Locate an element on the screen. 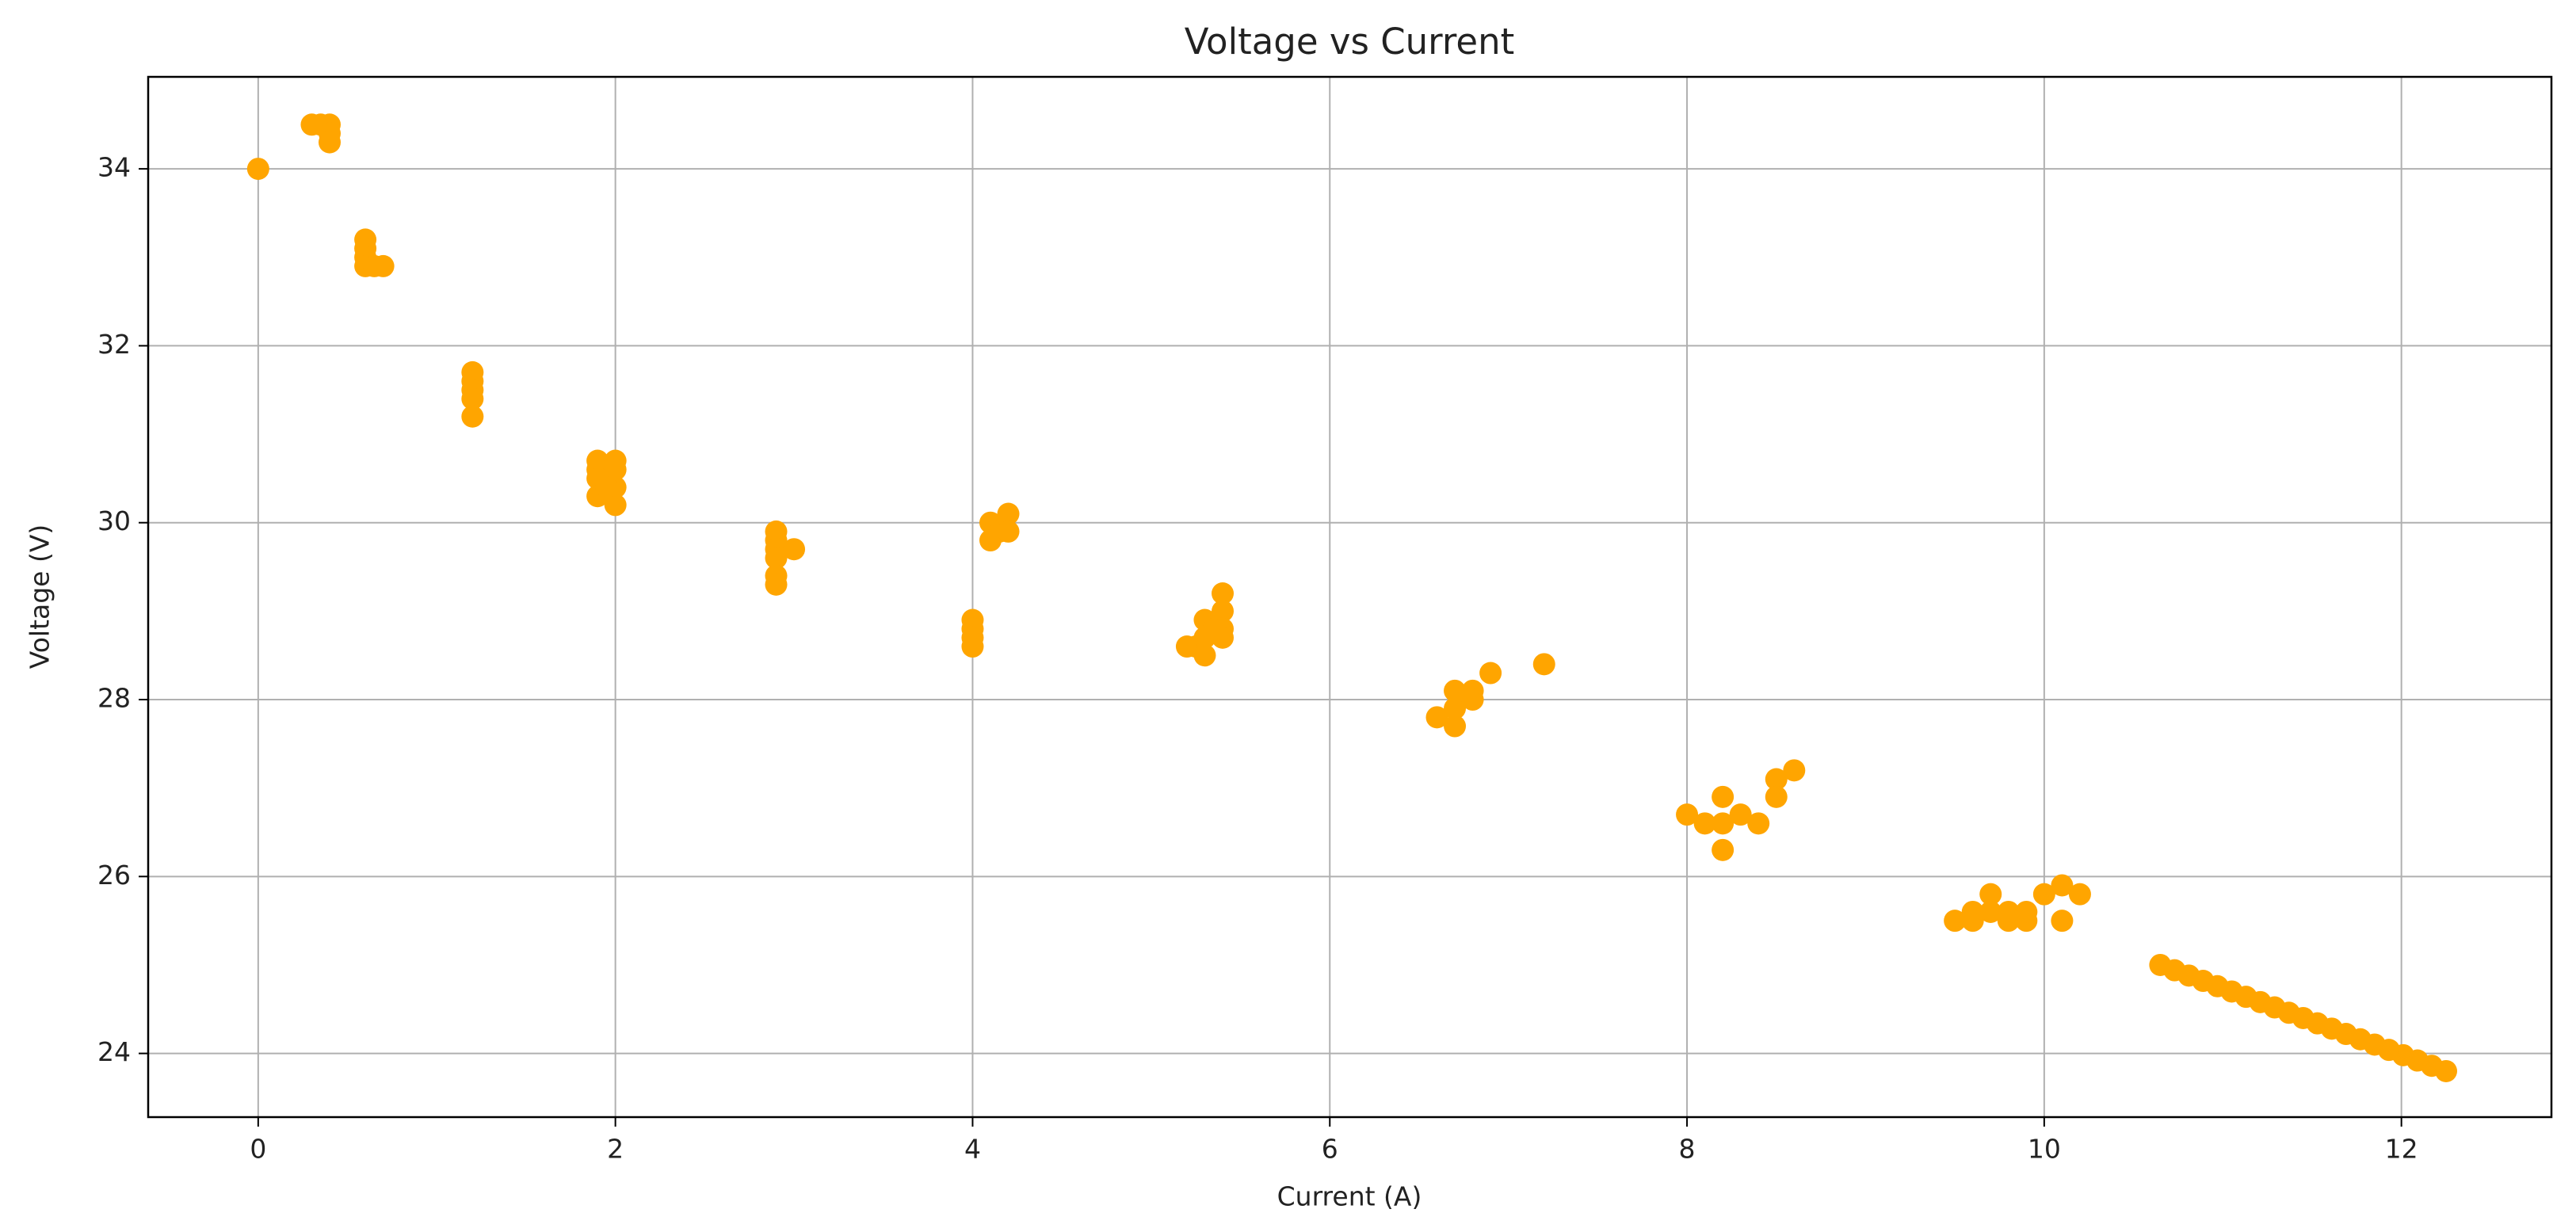 Image resolution: width=2576 pixels, height=1232 pixels. y-axis-label: Voltage (V) is located at coordinates (40, 596).